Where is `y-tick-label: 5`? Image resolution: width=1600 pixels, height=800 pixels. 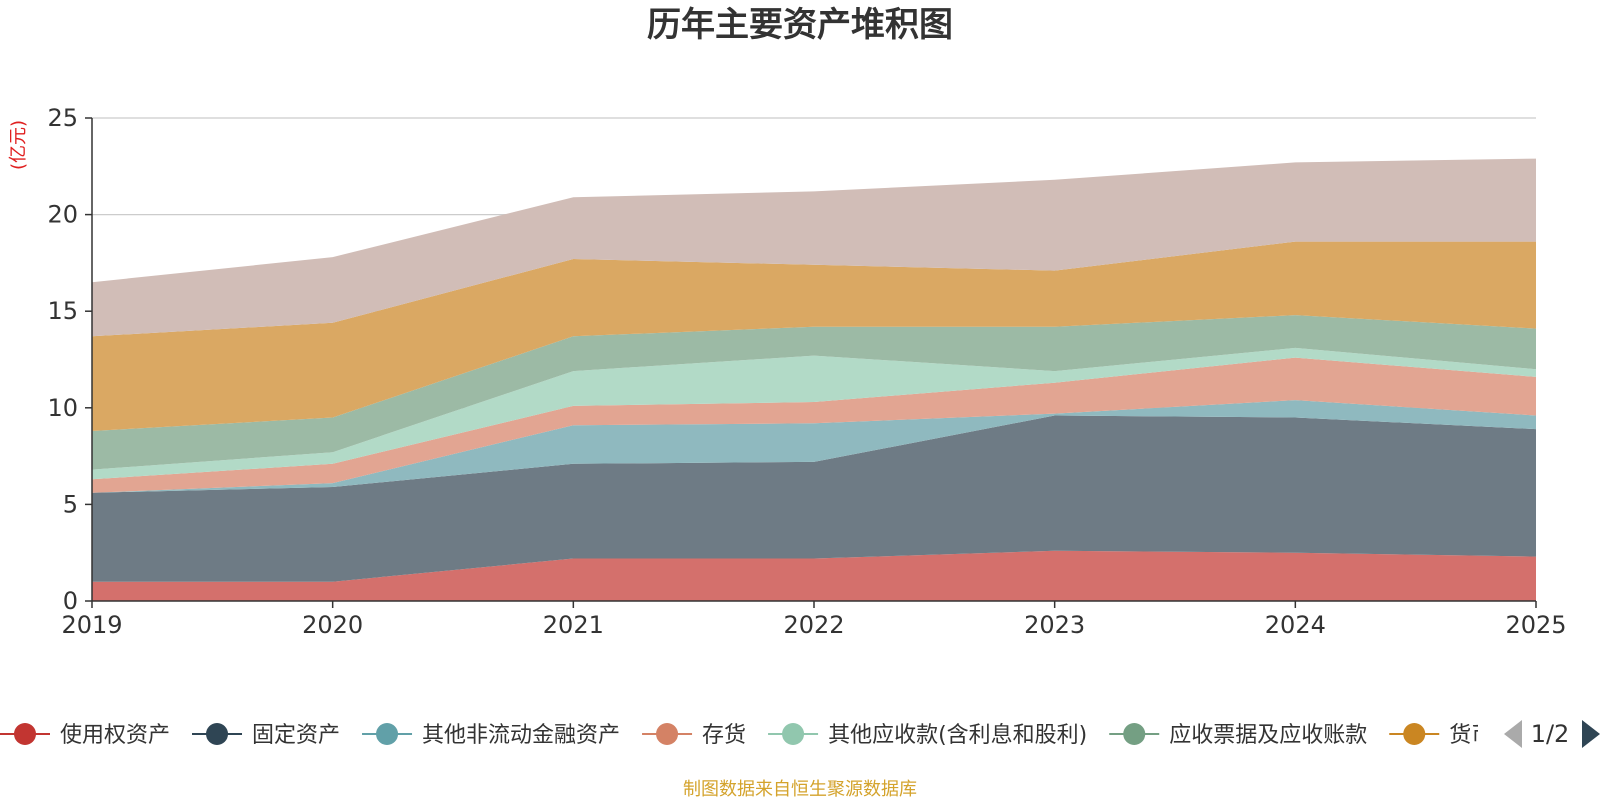
y-tick-label: 5 is located at coordinates (70, 504).